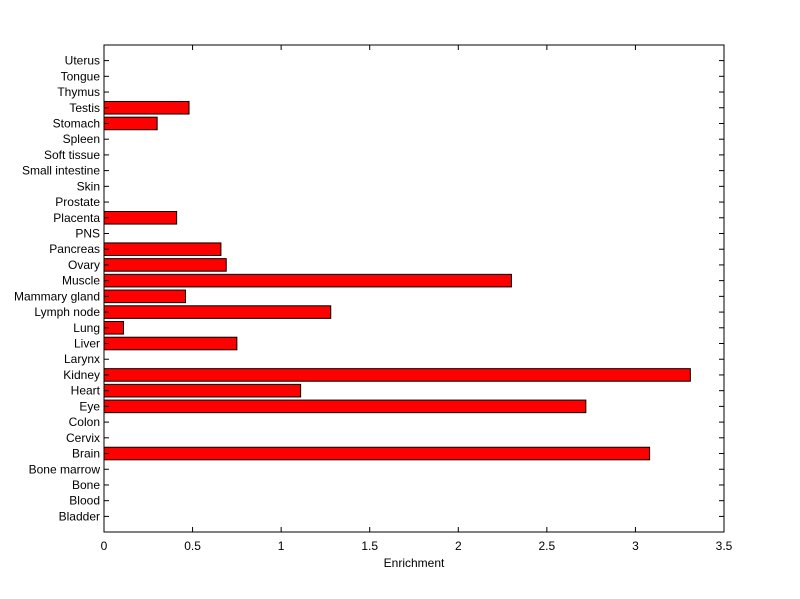 The image size is (800, 599). What do you see at coordinates (84, 265) in the screenshot?
I see `y-tick-label-ovary: Ovary` at bounding box center [84, 265].